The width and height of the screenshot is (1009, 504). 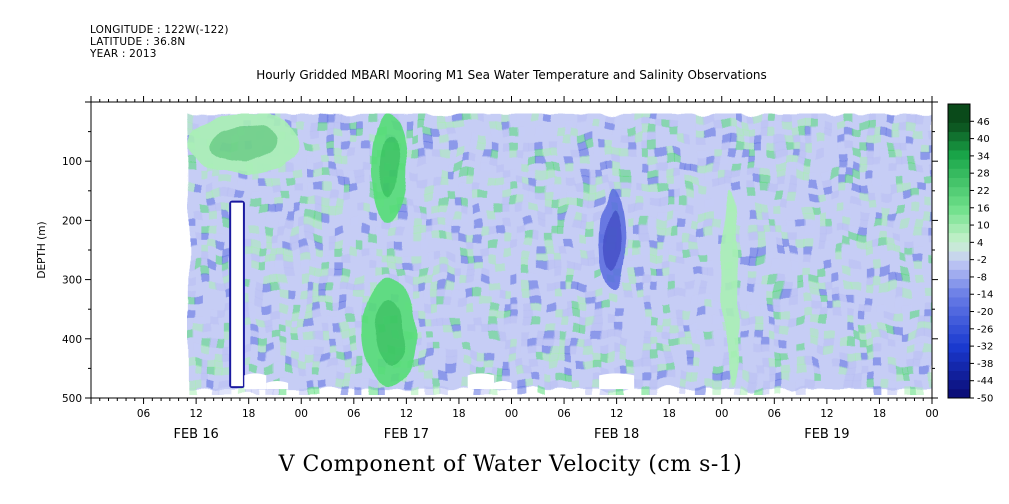 What do you see at coordinates (959, 210) in the screenshot?
I see `colorbar-band` at bounding box center [959, 210].